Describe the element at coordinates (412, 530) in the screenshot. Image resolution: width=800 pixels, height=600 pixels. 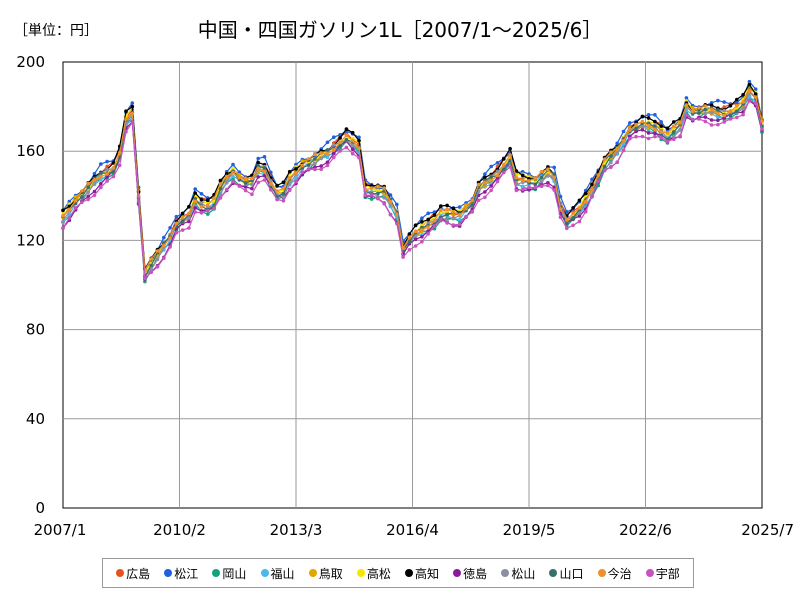
I see `x-tick-label: 2016/4` at that location.